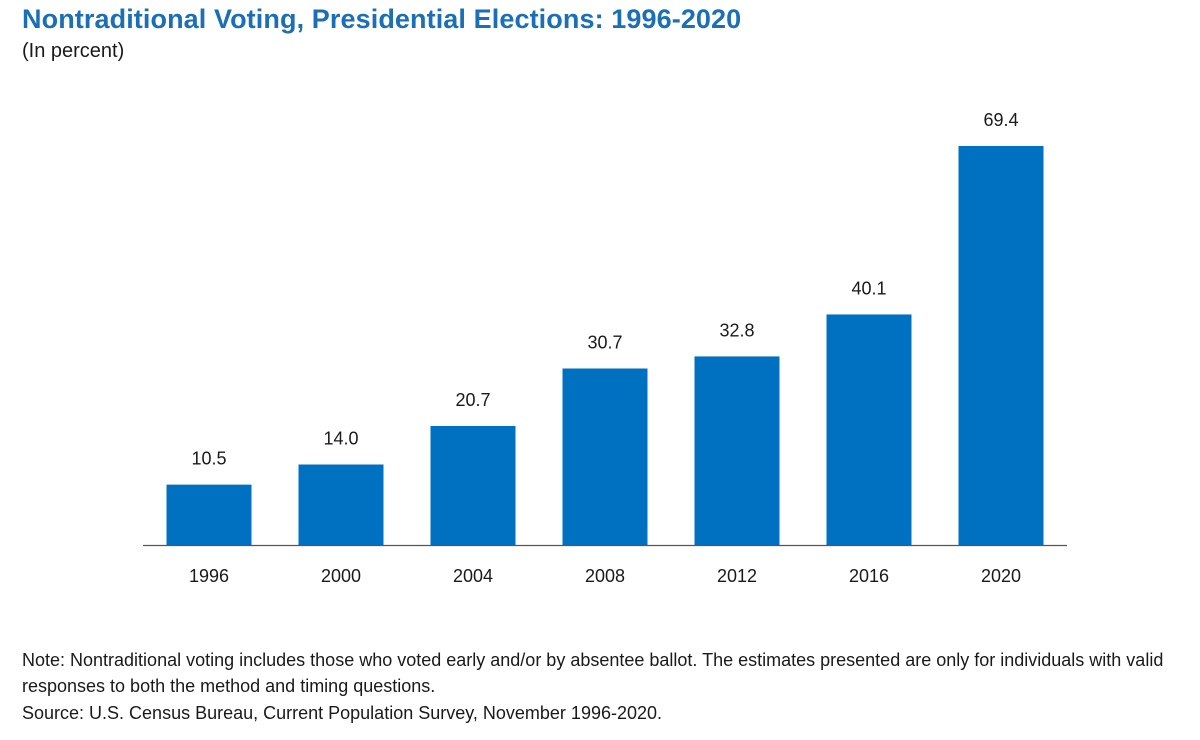  Describe the element at coordinates (209, 576) in the screenshot. I see `x-tick-label-1996: 1996` at that location.